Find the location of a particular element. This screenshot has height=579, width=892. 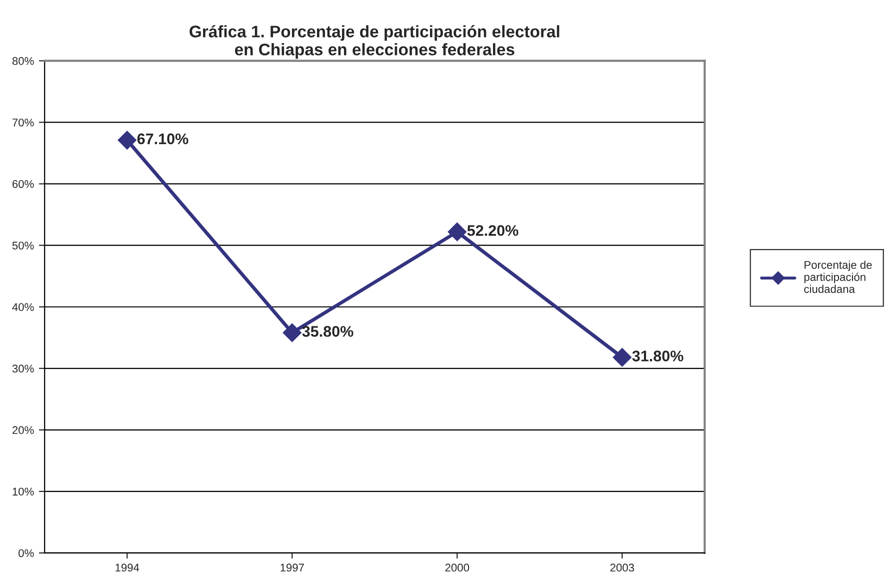

x-tick-label: 1997 is located at coordinates (292, 568).